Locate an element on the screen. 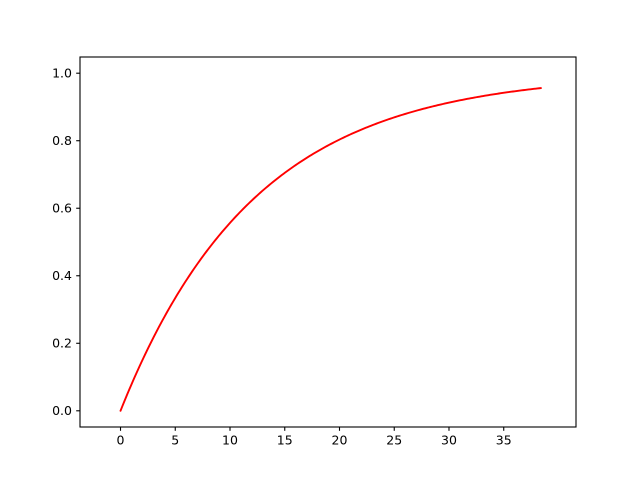 The height and width of the screenshot is (480, 640). x-tick-label: 25 is located at coordinates (394, 440).